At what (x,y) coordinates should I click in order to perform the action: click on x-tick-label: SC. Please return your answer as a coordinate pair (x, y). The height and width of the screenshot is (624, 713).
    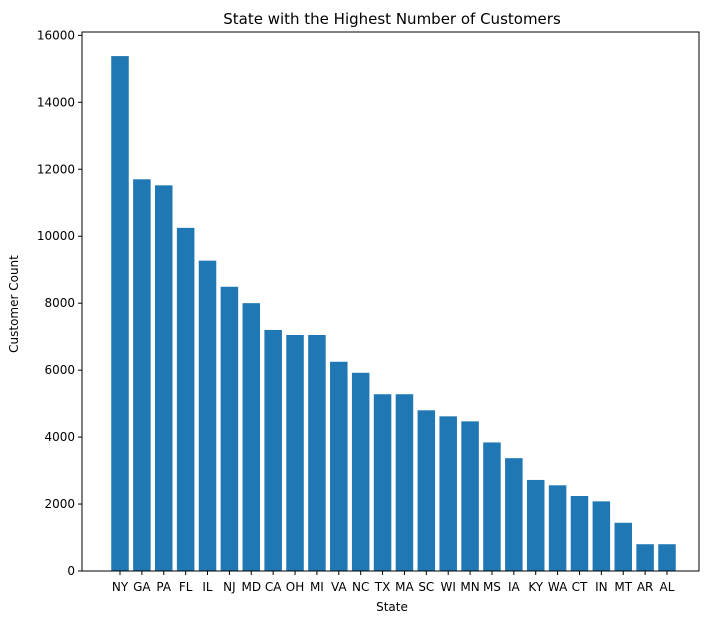
    Looking at the image, I should click on (426, 587).